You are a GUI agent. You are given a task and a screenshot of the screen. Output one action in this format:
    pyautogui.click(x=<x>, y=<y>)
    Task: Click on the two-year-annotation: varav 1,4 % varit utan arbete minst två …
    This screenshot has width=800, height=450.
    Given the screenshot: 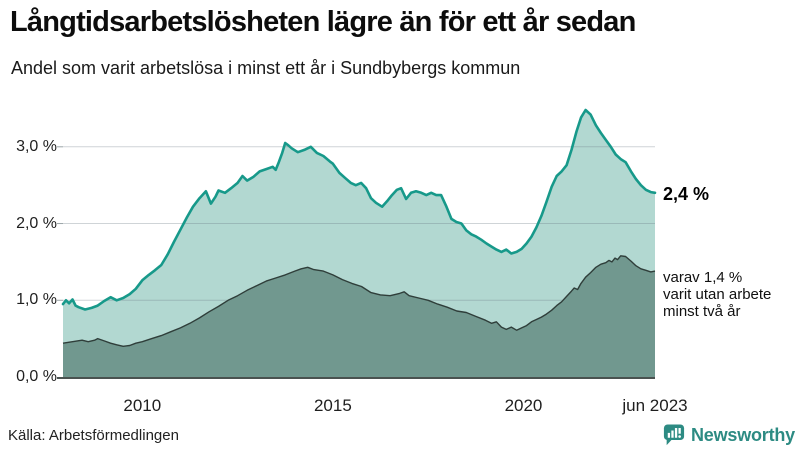 What is the action you would take?
    pyautogui.click(x=731, y=294)
    